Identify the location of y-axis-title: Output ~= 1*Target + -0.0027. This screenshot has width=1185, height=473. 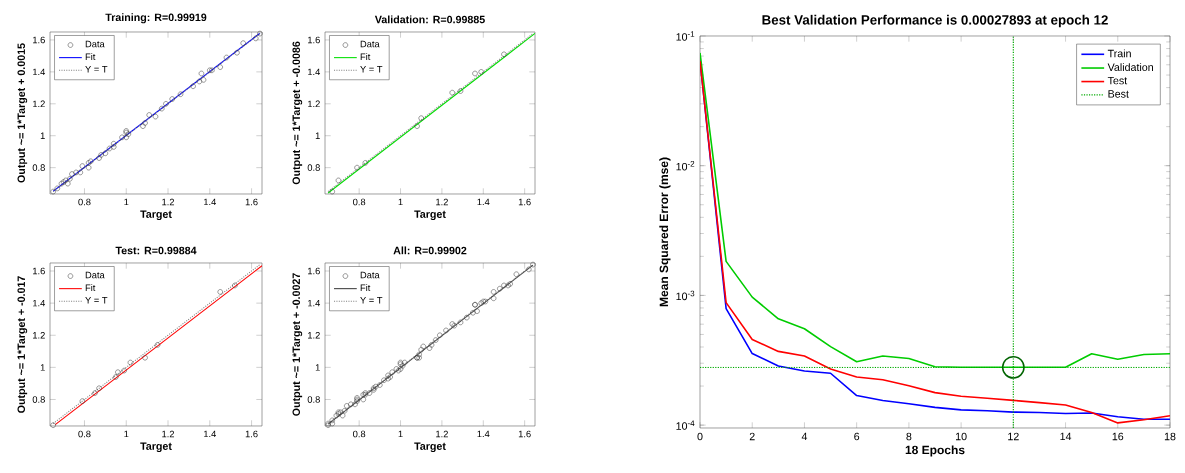
(297, 344).